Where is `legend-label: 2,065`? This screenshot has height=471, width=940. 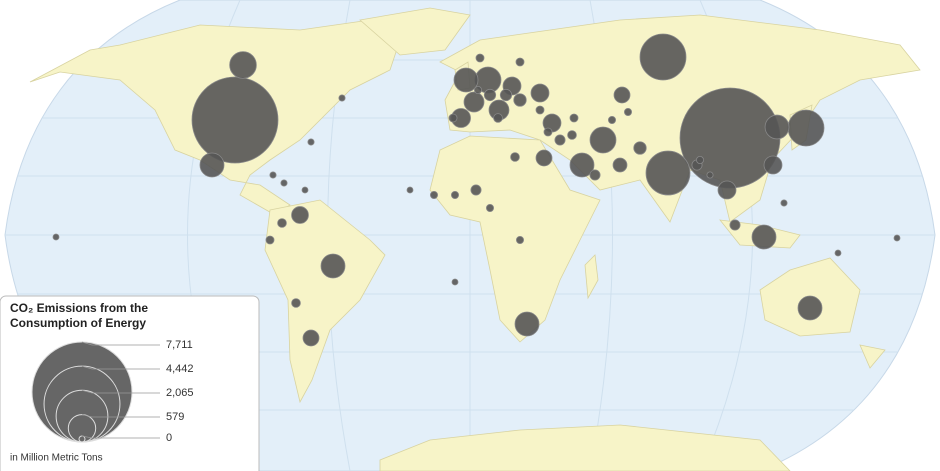 legend-label: 2,065 is located at coordinates (180, 393).